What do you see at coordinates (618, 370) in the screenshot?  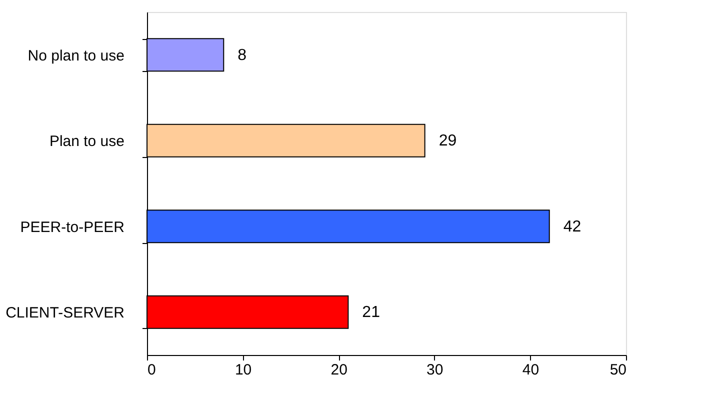 I see `x-tick-label: 50` at bounding box center [618, 370].